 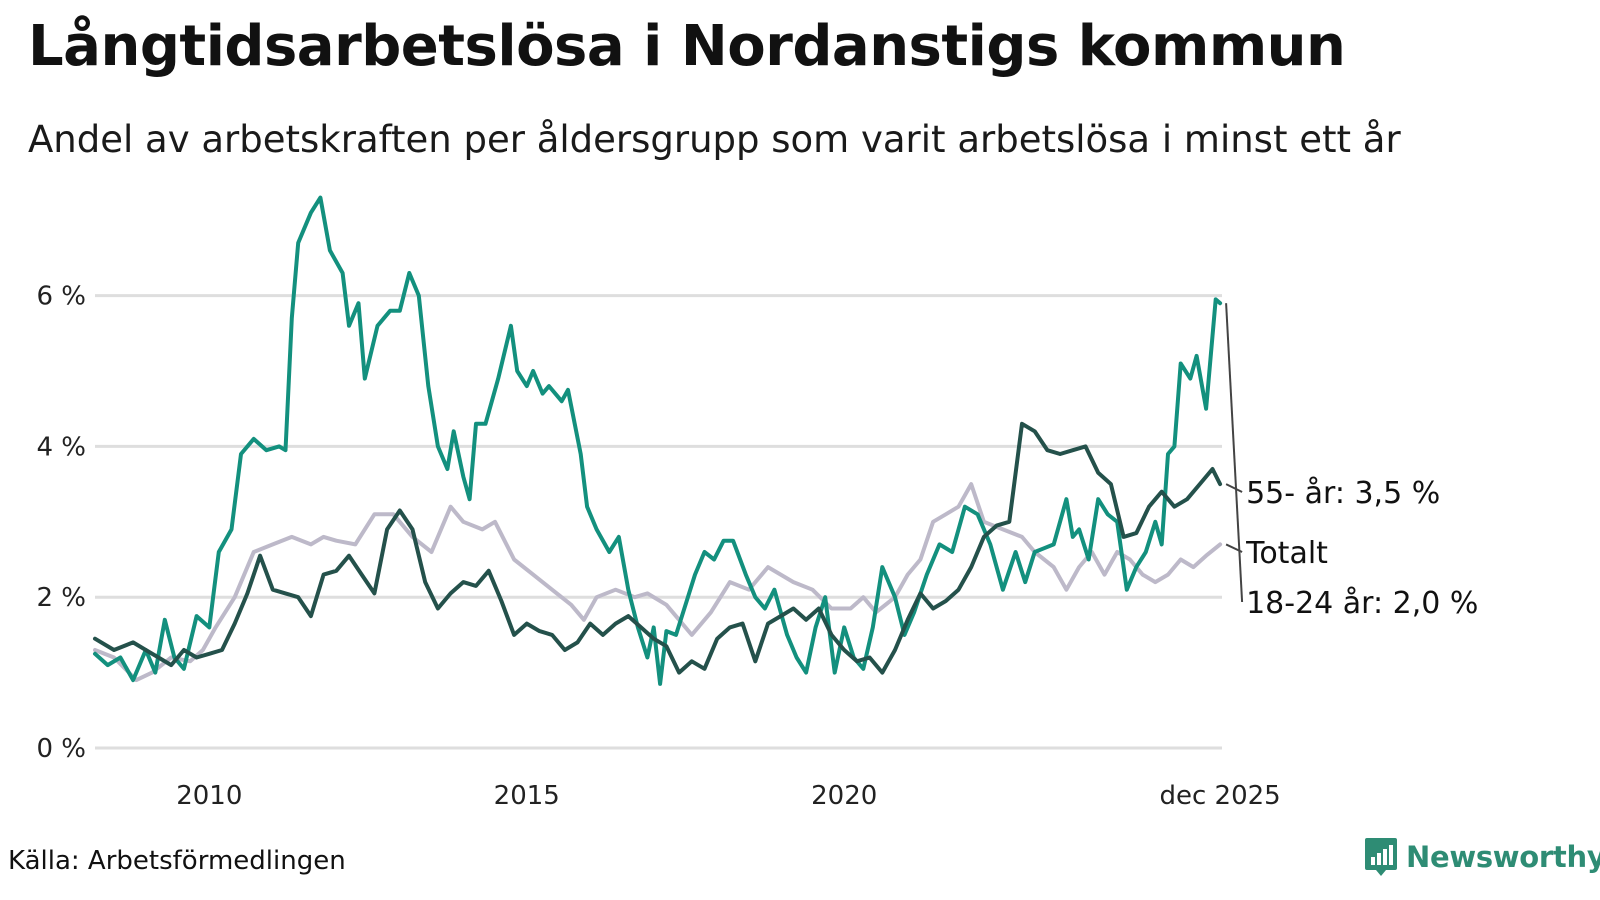 I want to click on y-axis-ticks: 0 % 2 % 4 % 6 %, so click(x=61, y=523).